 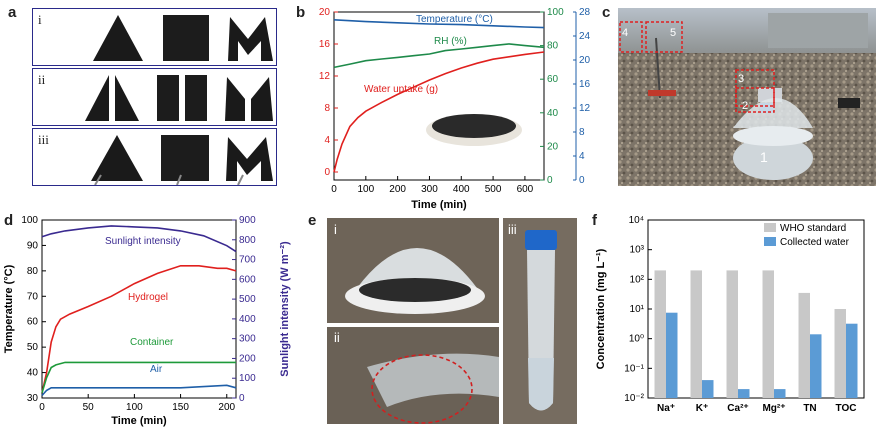 What do you see at coordinates (327, 108) in the screenshot?
I see `left-tick-label: 8` at bounding box center [327, 108].